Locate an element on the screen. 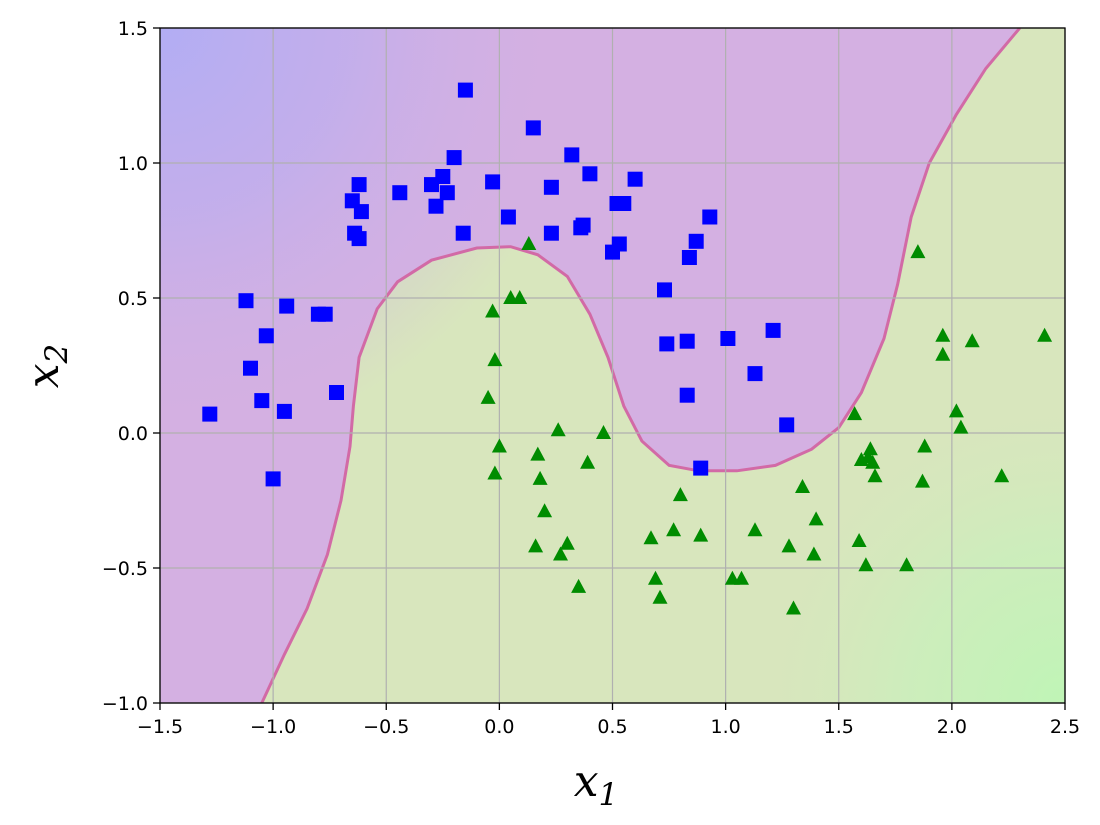 The height and width of the screenshot is (825, 1100). y-tick-label: −1.0 is located at coordinates (125, 704).